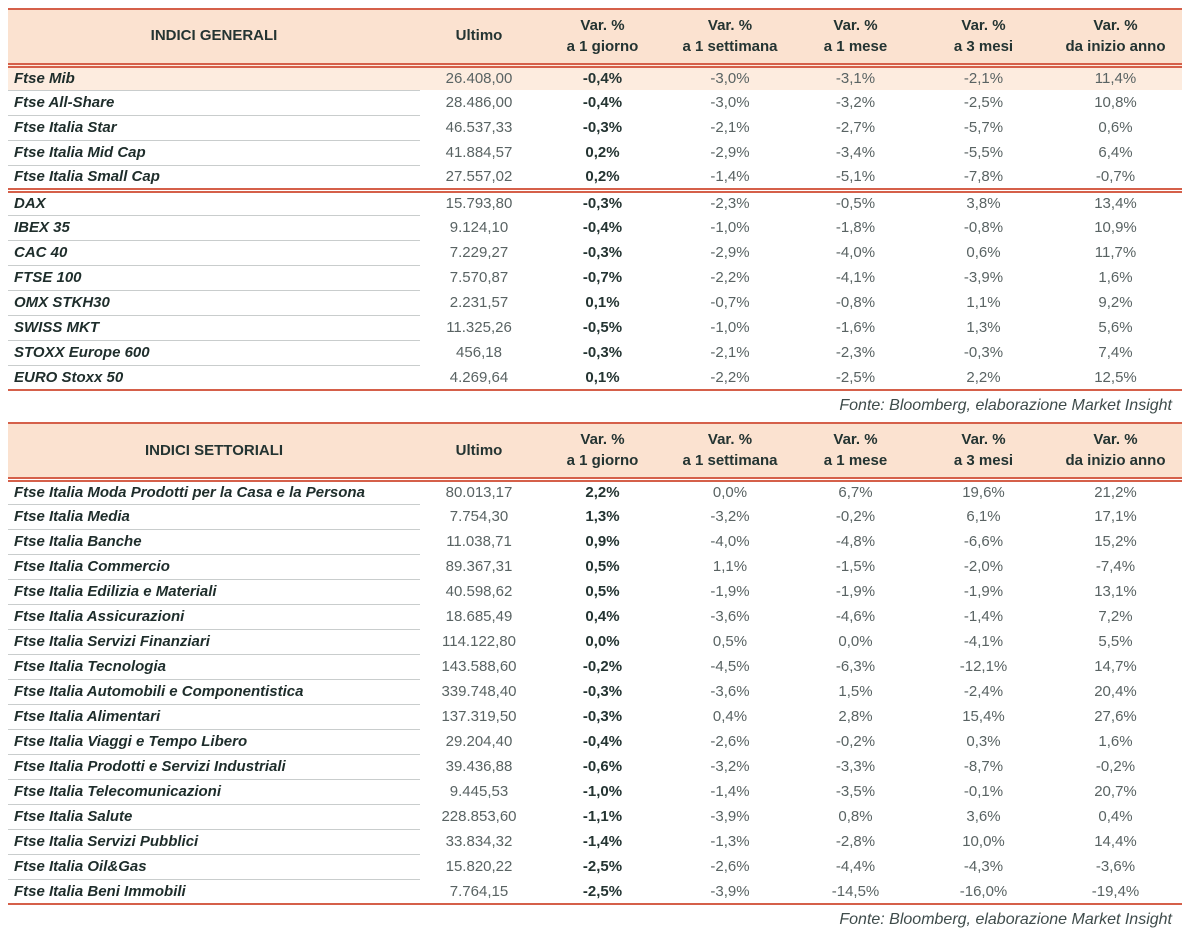  What do you see at coordinates (983, 717) in the screenshot?
I see `value-cell: 15,4%` at bounding box center [983, 717].